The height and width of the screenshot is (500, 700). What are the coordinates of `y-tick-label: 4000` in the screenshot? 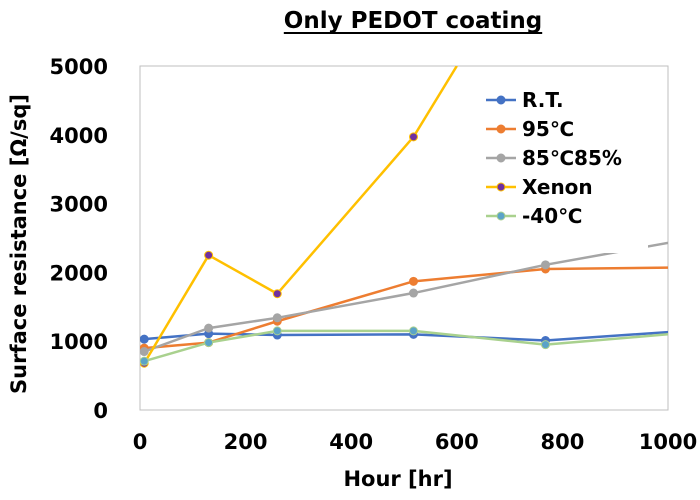 It's located at (79, 136).